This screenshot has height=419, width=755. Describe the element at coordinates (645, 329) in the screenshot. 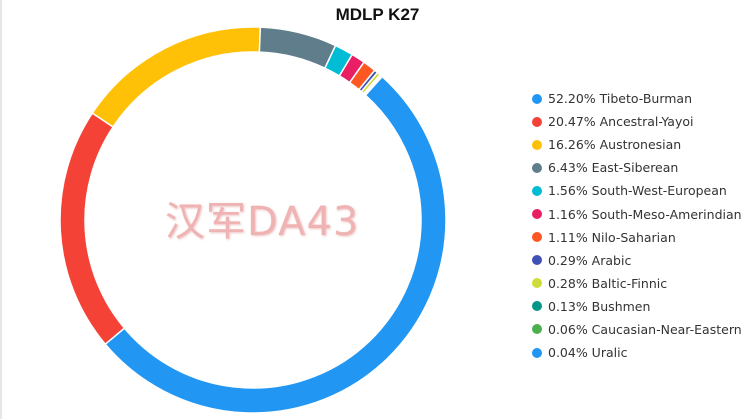

I see `legend-label: 0.06% Caucasian-Near-Eastern` at that location.